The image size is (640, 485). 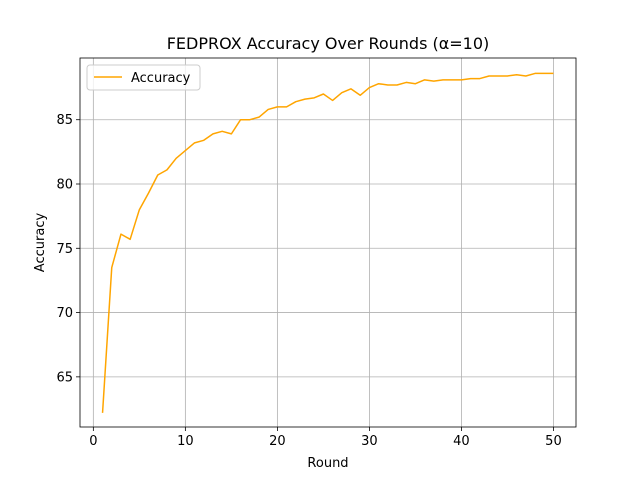 I want to click on chart-title: FEDPROX Accuracy Over Rounds (α=10), so click(x=328, y=43).